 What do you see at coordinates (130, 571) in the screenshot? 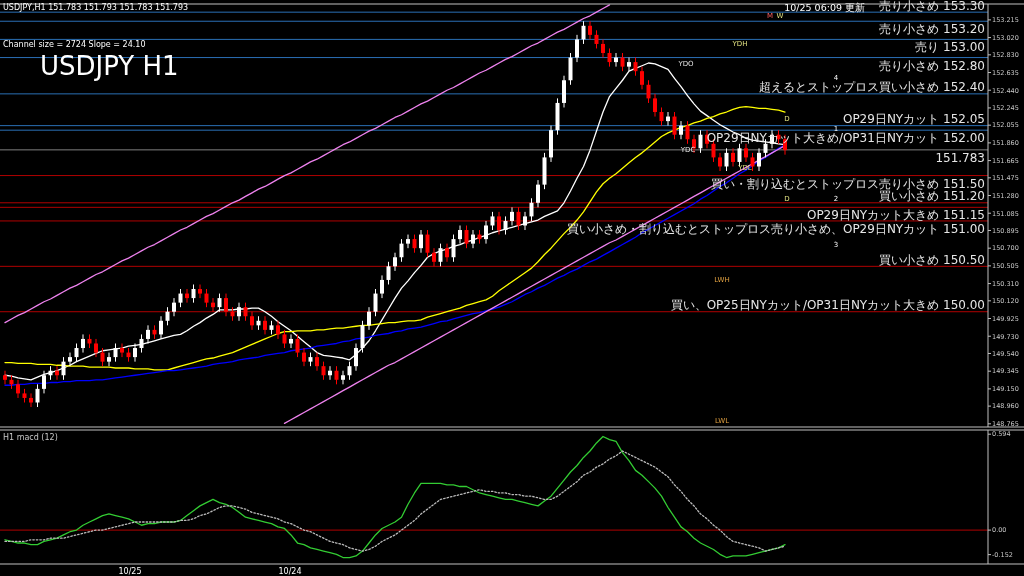
I see `text: 10/25` at bounding box center [130, 571].